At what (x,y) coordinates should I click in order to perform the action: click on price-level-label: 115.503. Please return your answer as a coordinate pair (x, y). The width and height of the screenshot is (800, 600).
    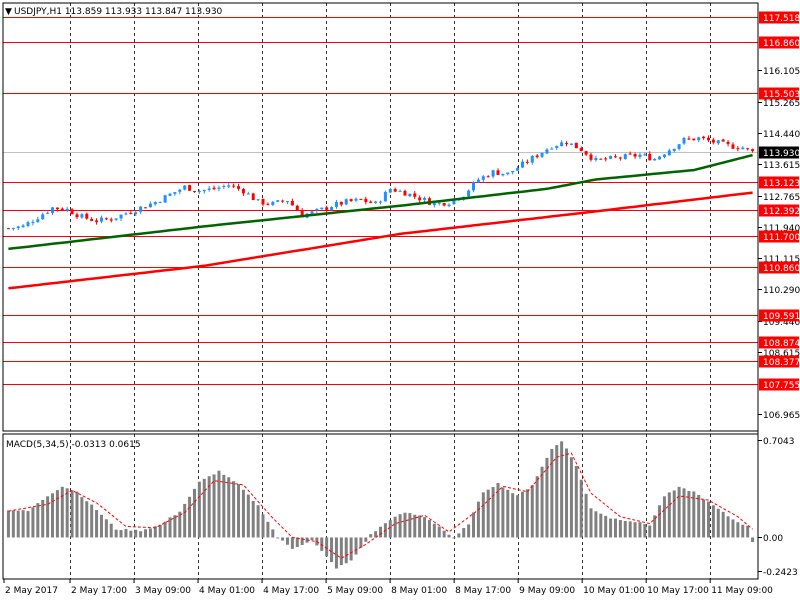
    Looking at the image, I should click on (781, 95).